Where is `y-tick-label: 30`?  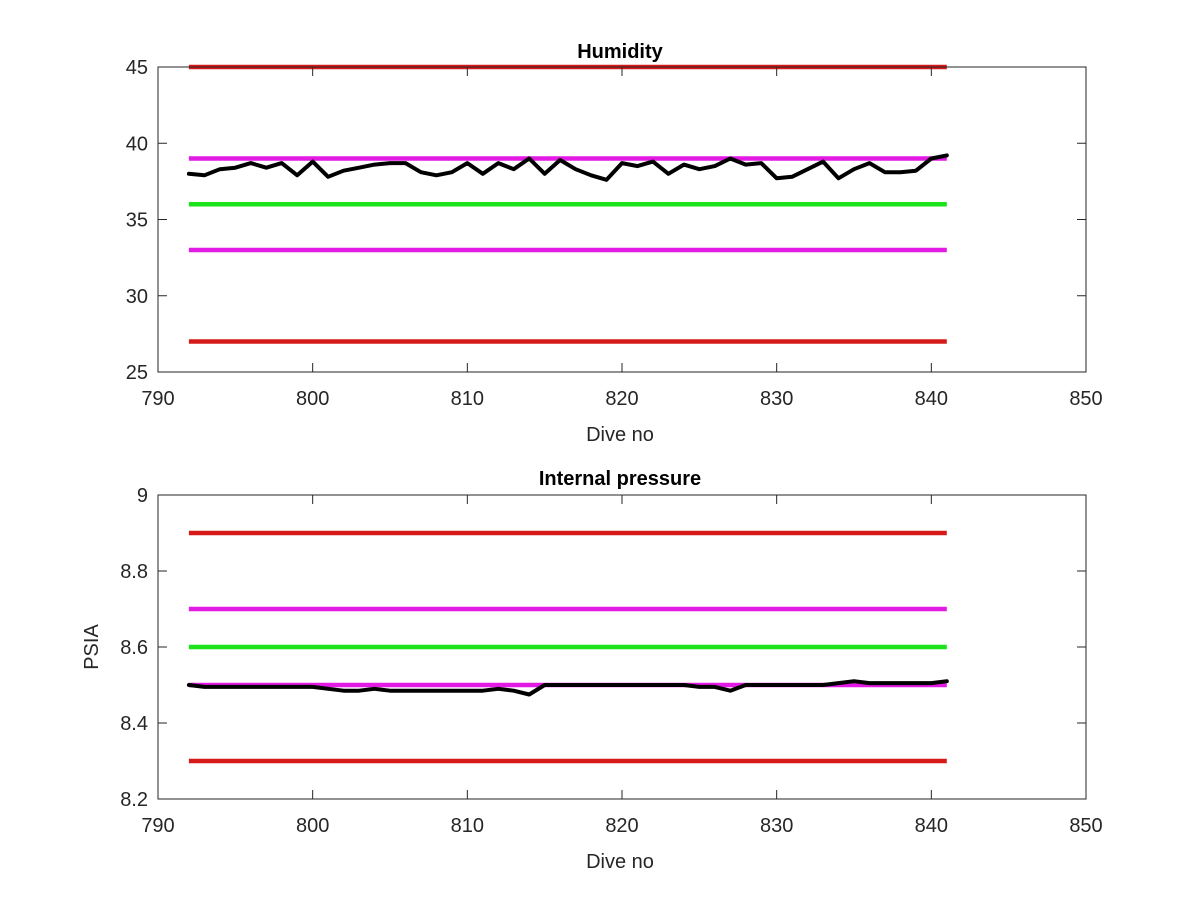 y-tick-label: 30 is located at coordinates (137, 297).